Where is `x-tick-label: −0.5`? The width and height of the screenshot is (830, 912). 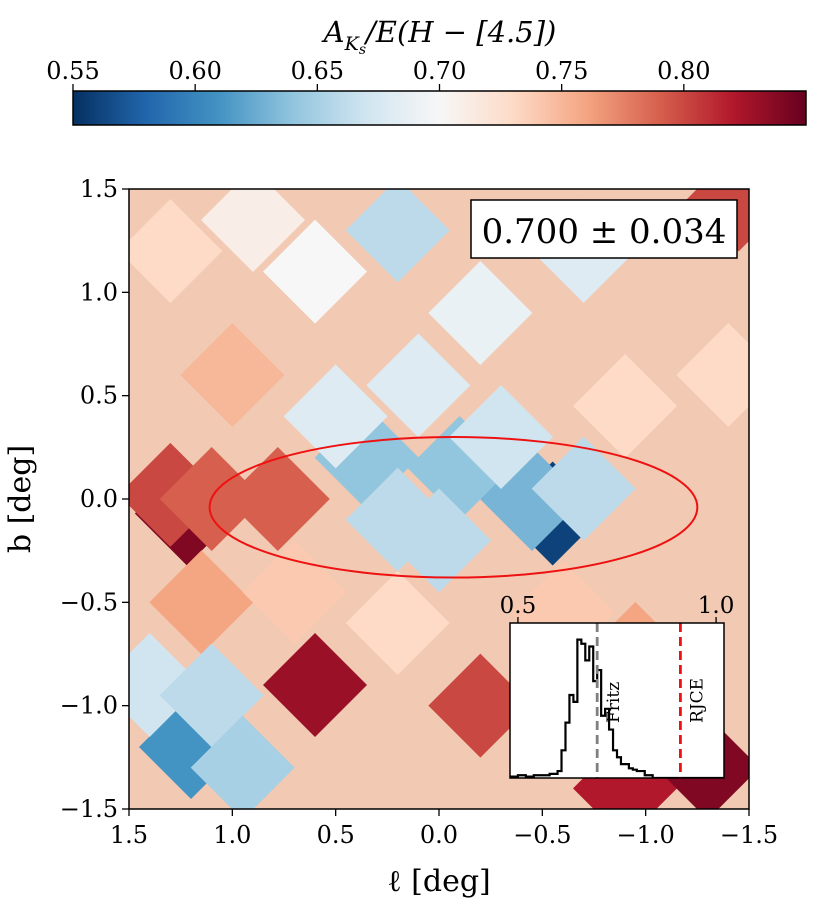
x-tick-label: −0.5 is located at coordinates (542, 835).